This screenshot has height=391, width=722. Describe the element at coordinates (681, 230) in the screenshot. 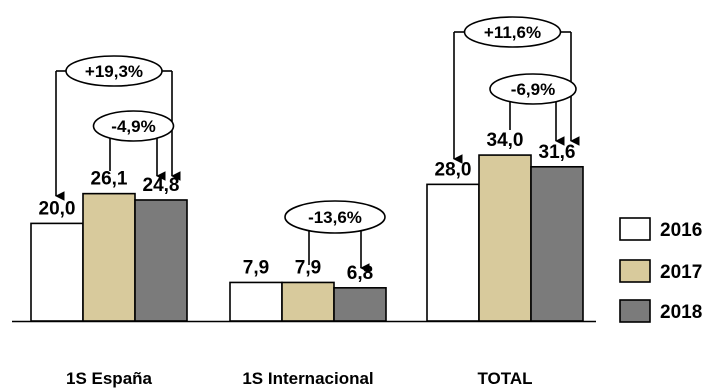

I see `legend-label-2016: 2016` at that location.